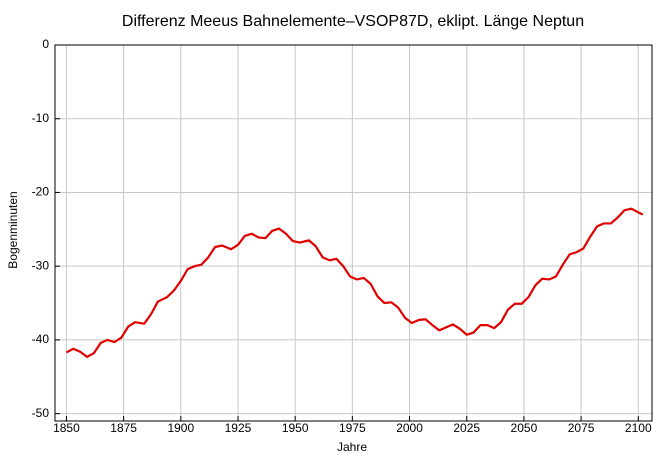 Image resolution: width=667 pixels, height=470 pixels. What do you see at coordinates (295, 428) in the screenshot?
I see `x-tick-label: 1950` at bounding box center [295, 428].